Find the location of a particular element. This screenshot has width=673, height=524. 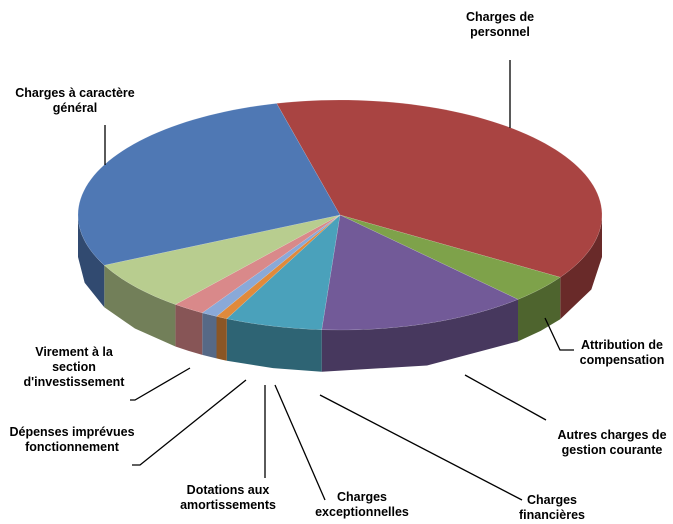

slice-label: Virement à la section d'investissement is located at coordinates (74, 367).